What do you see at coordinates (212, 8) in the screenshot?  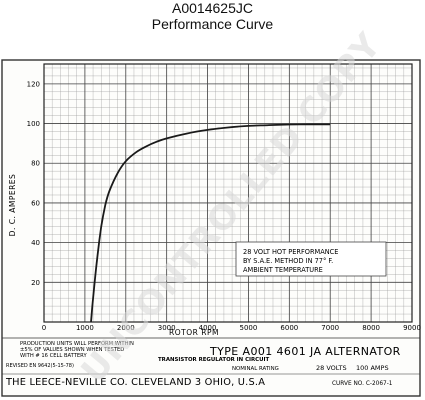 I see `page-title: A0014625JC` at bounding box center [212, 8].